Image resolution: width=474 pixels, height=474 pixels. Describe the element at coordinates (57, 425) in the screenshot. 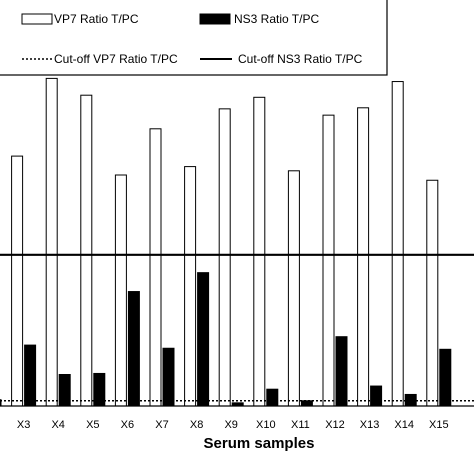

I see `x-tick-label-x4: X4` at that location.